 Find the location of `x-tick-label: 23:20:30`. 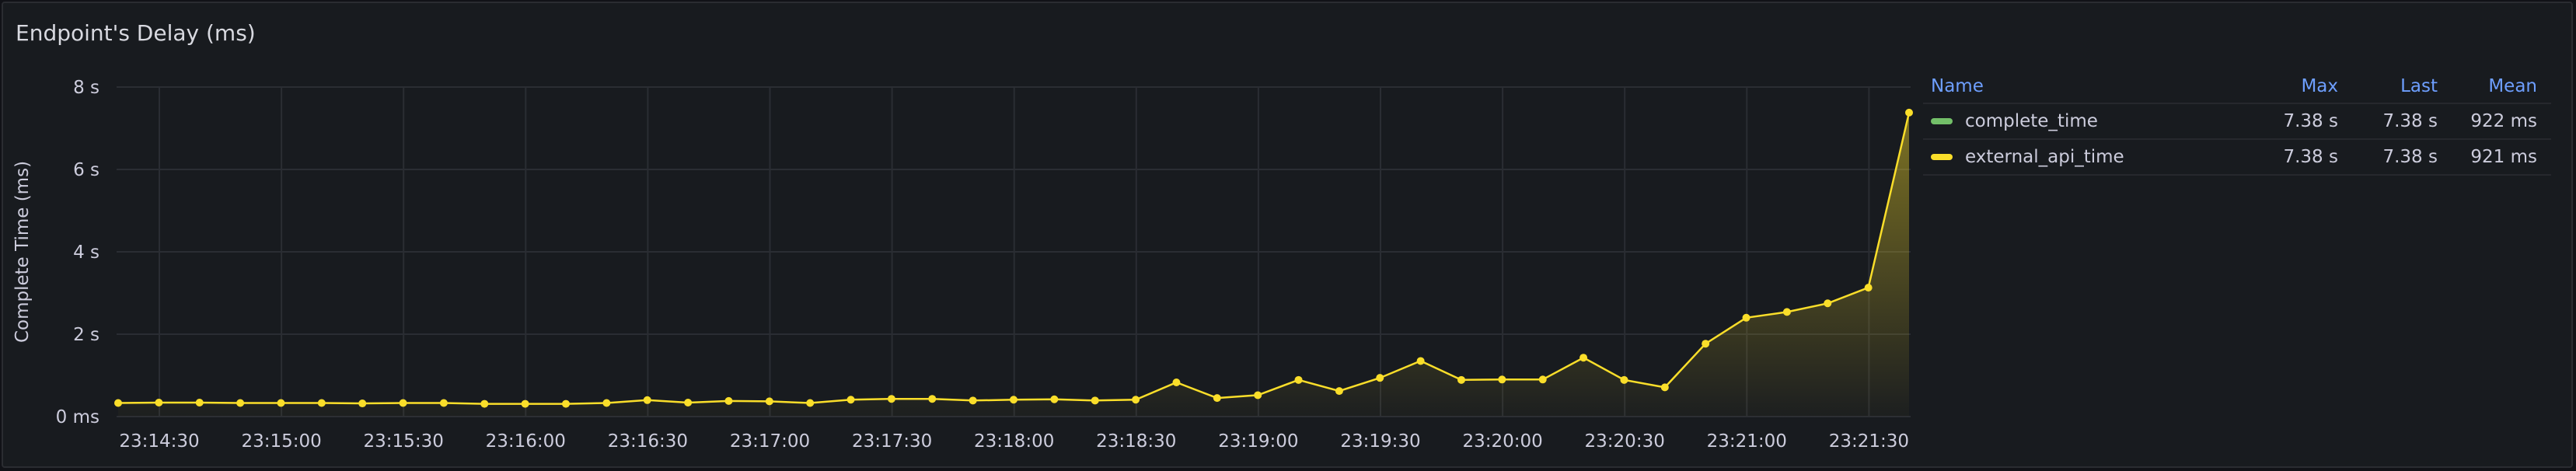

x-tick-label: 23:20:30 is located at coordinates (1625, 441).